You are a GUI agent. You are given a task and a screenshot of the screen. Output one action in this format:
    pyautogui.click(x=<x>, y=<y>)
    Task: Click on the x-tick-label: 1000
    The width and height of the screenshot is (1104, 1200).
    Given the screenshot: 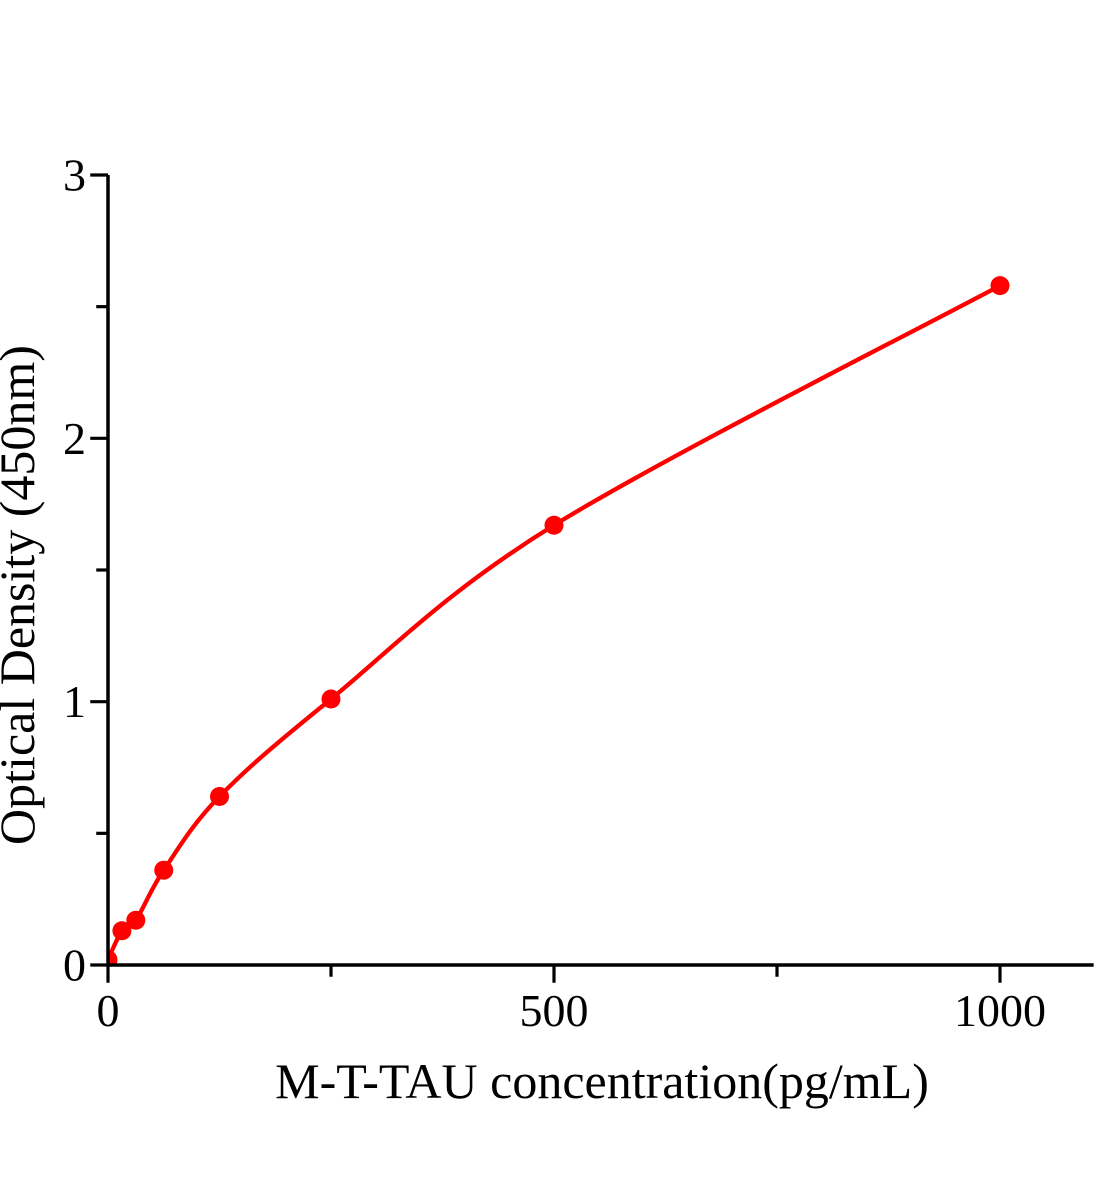 What is the action you would take?
    pyautogui.click(x=1000, y=1010)
    